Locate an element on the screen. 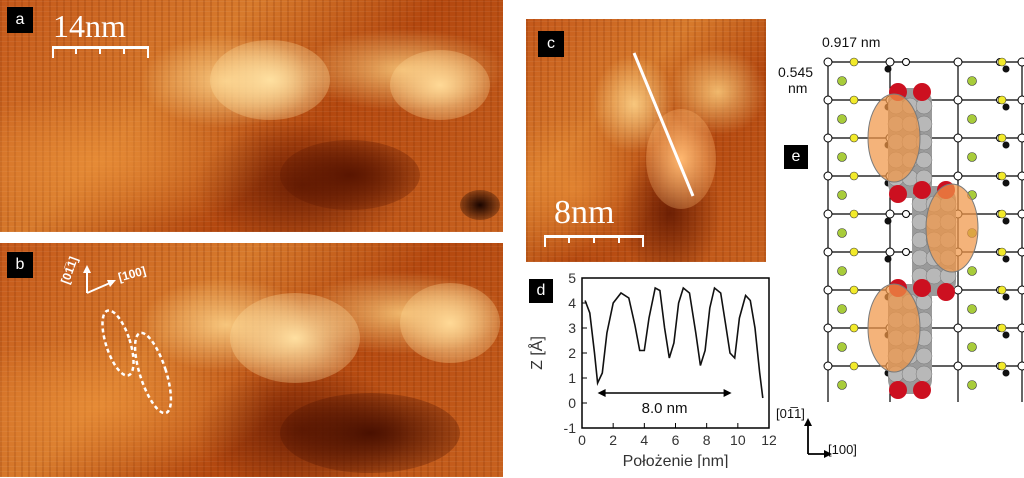 The width and height of the screenshot is (1024, 478). x-tick-label: 2 is located at coordinates (613, 440).